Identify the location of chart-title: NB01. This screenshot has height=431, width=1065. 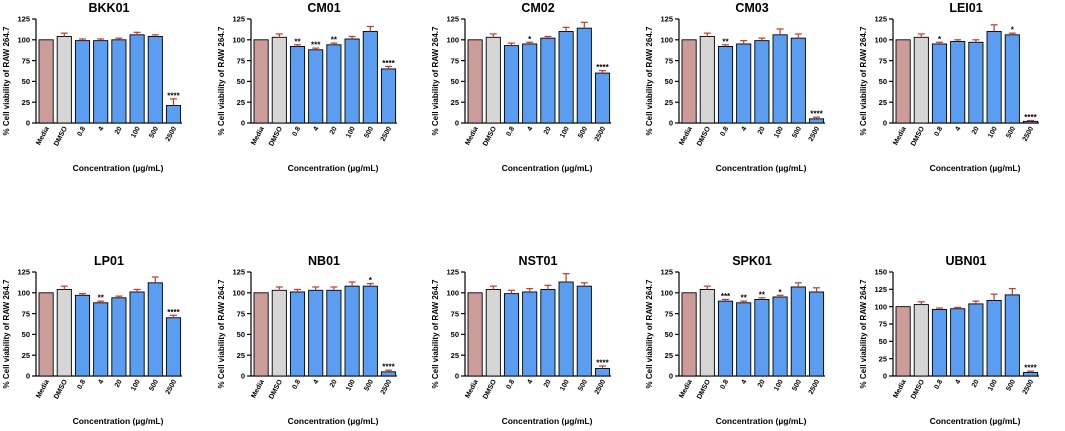
(324, 261).